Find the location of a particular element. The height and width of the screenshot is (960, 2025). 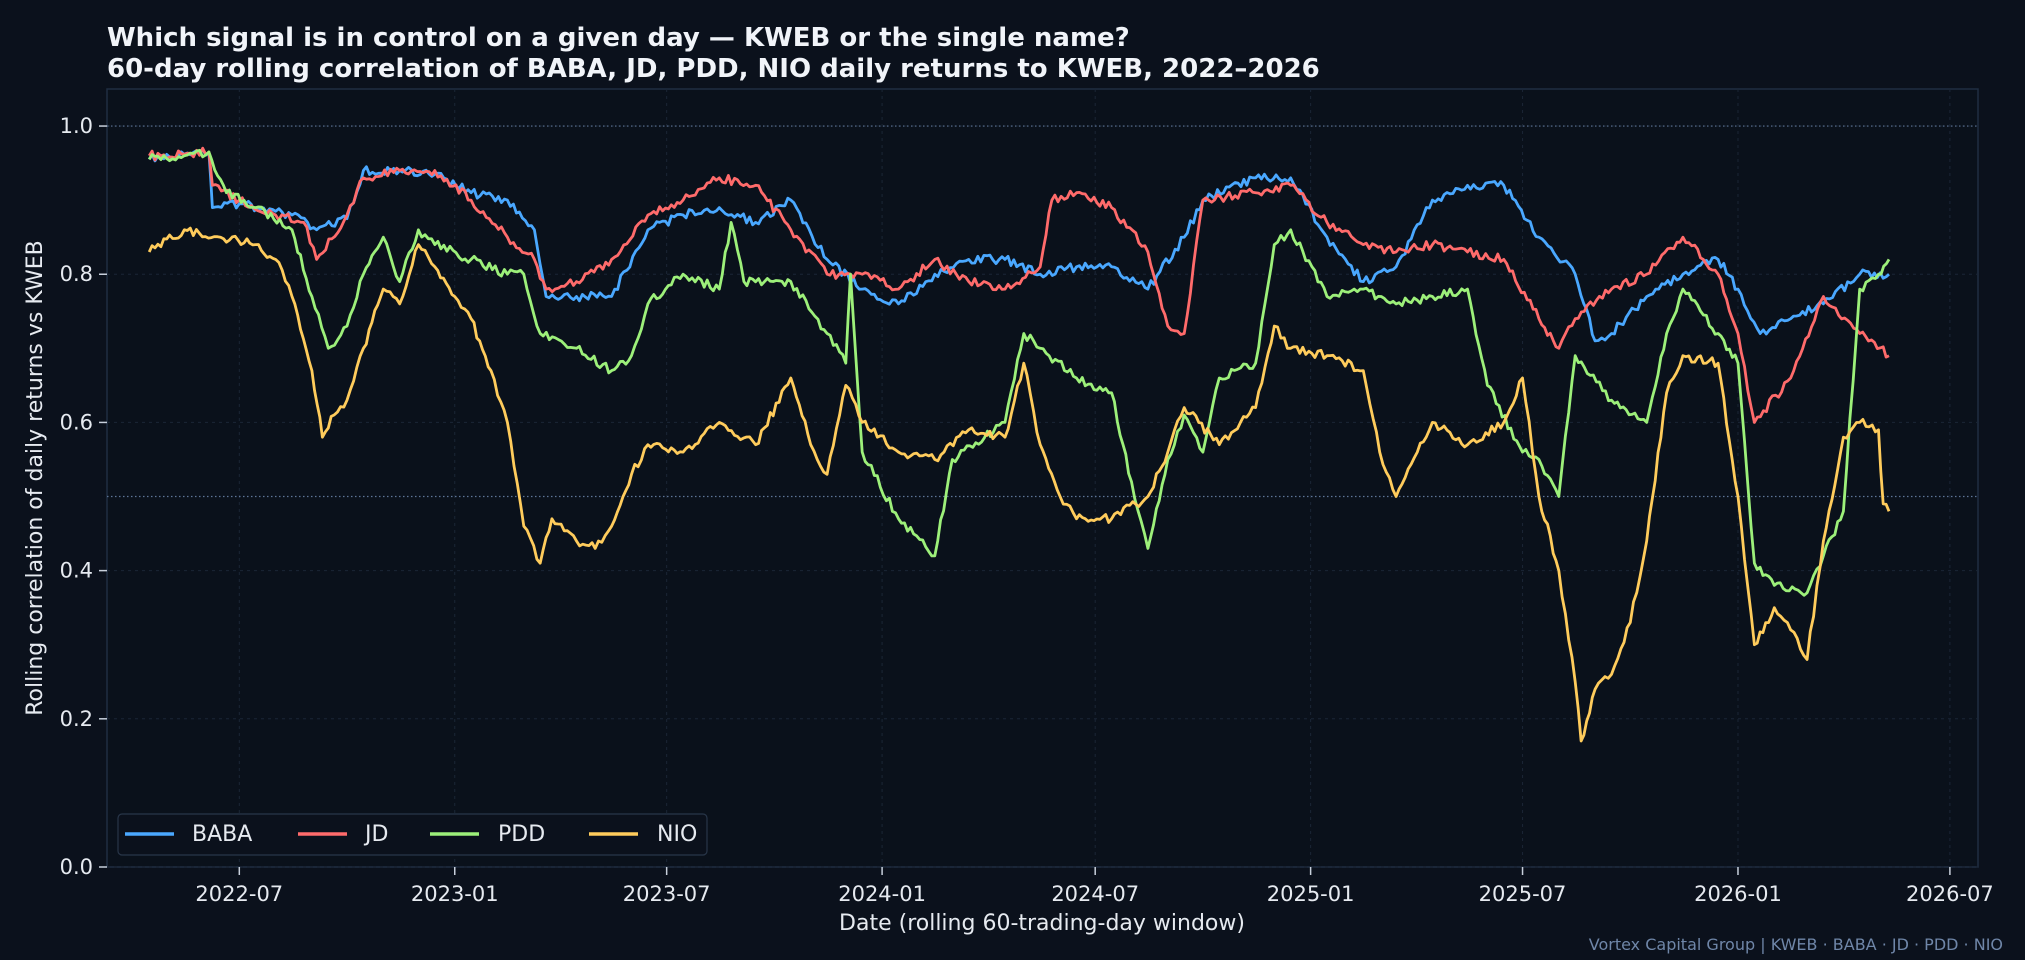

x-axis-label: Date (rolling 60-trading-day window) is located at coordinates (1042, 923).